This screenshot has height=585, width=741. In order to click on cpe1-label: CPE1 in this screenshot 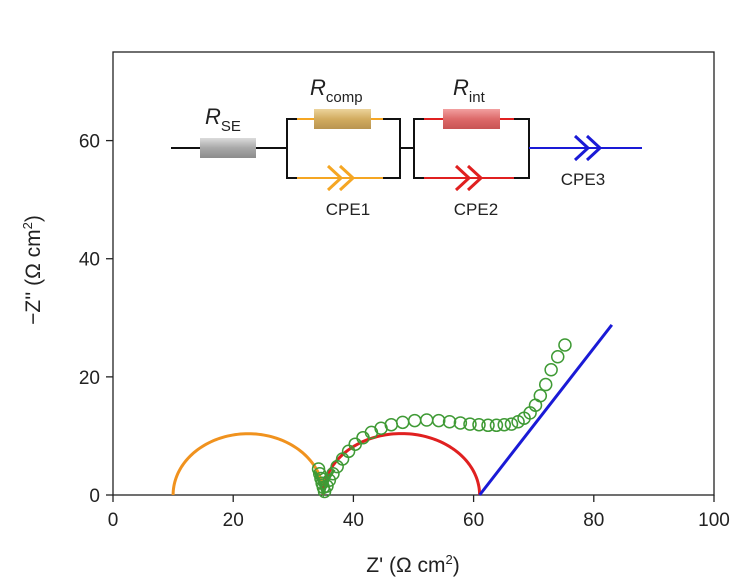, I will do `click(348, 209)`.